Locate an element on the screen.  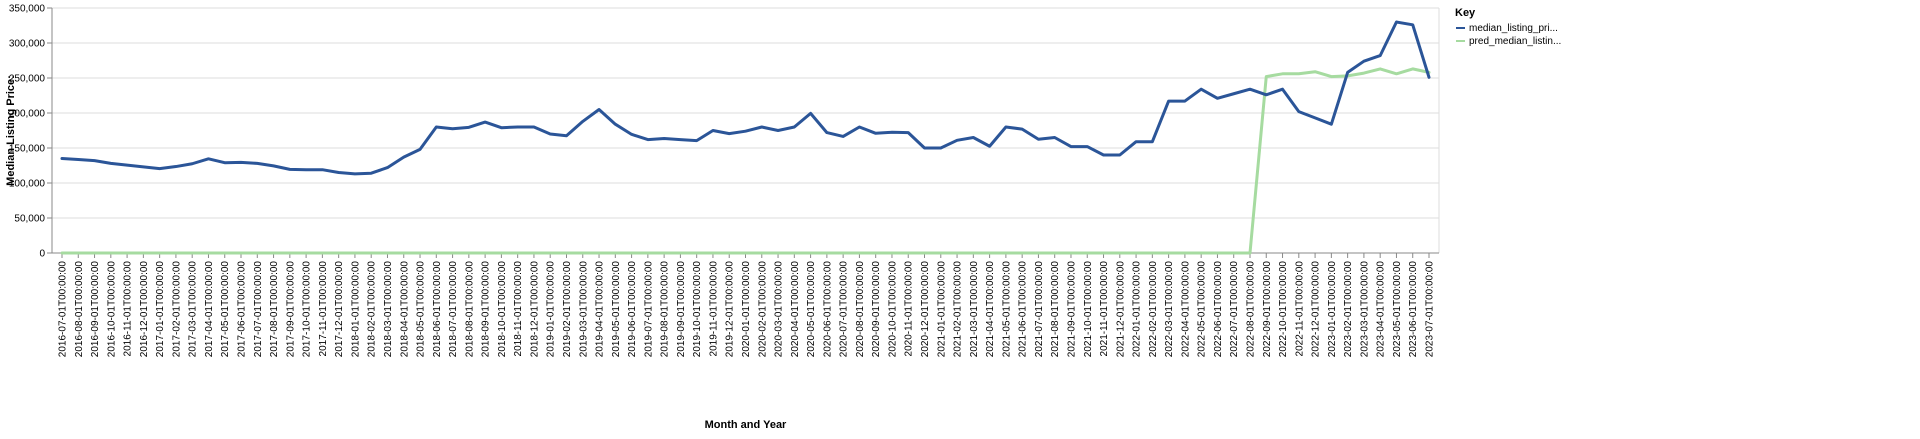
x-tick-label: 2023-07-01T00:00:00 is located at coordinates (1430, 309).